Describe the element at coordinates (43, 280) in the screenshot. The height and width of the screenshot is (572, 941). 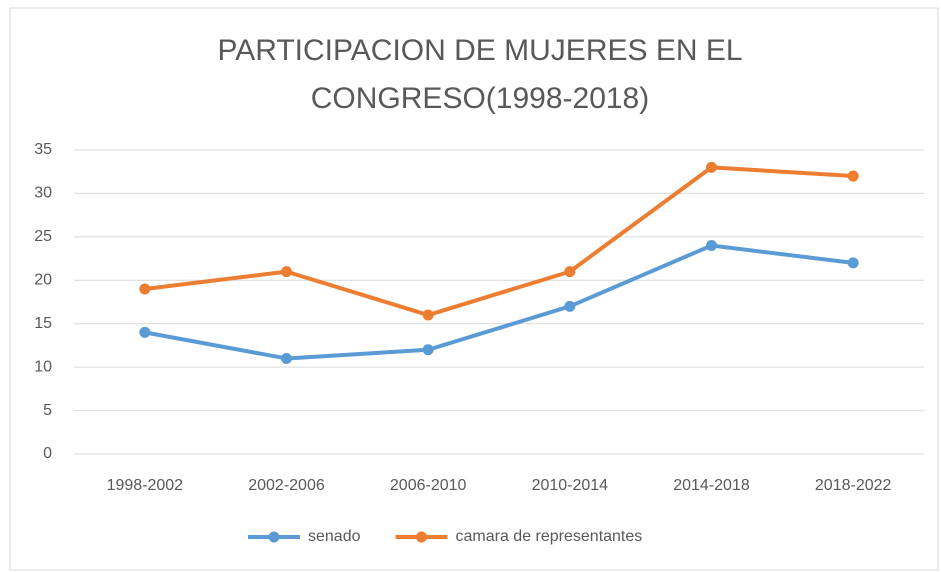
I see `y-tick-label: 20` at that location.